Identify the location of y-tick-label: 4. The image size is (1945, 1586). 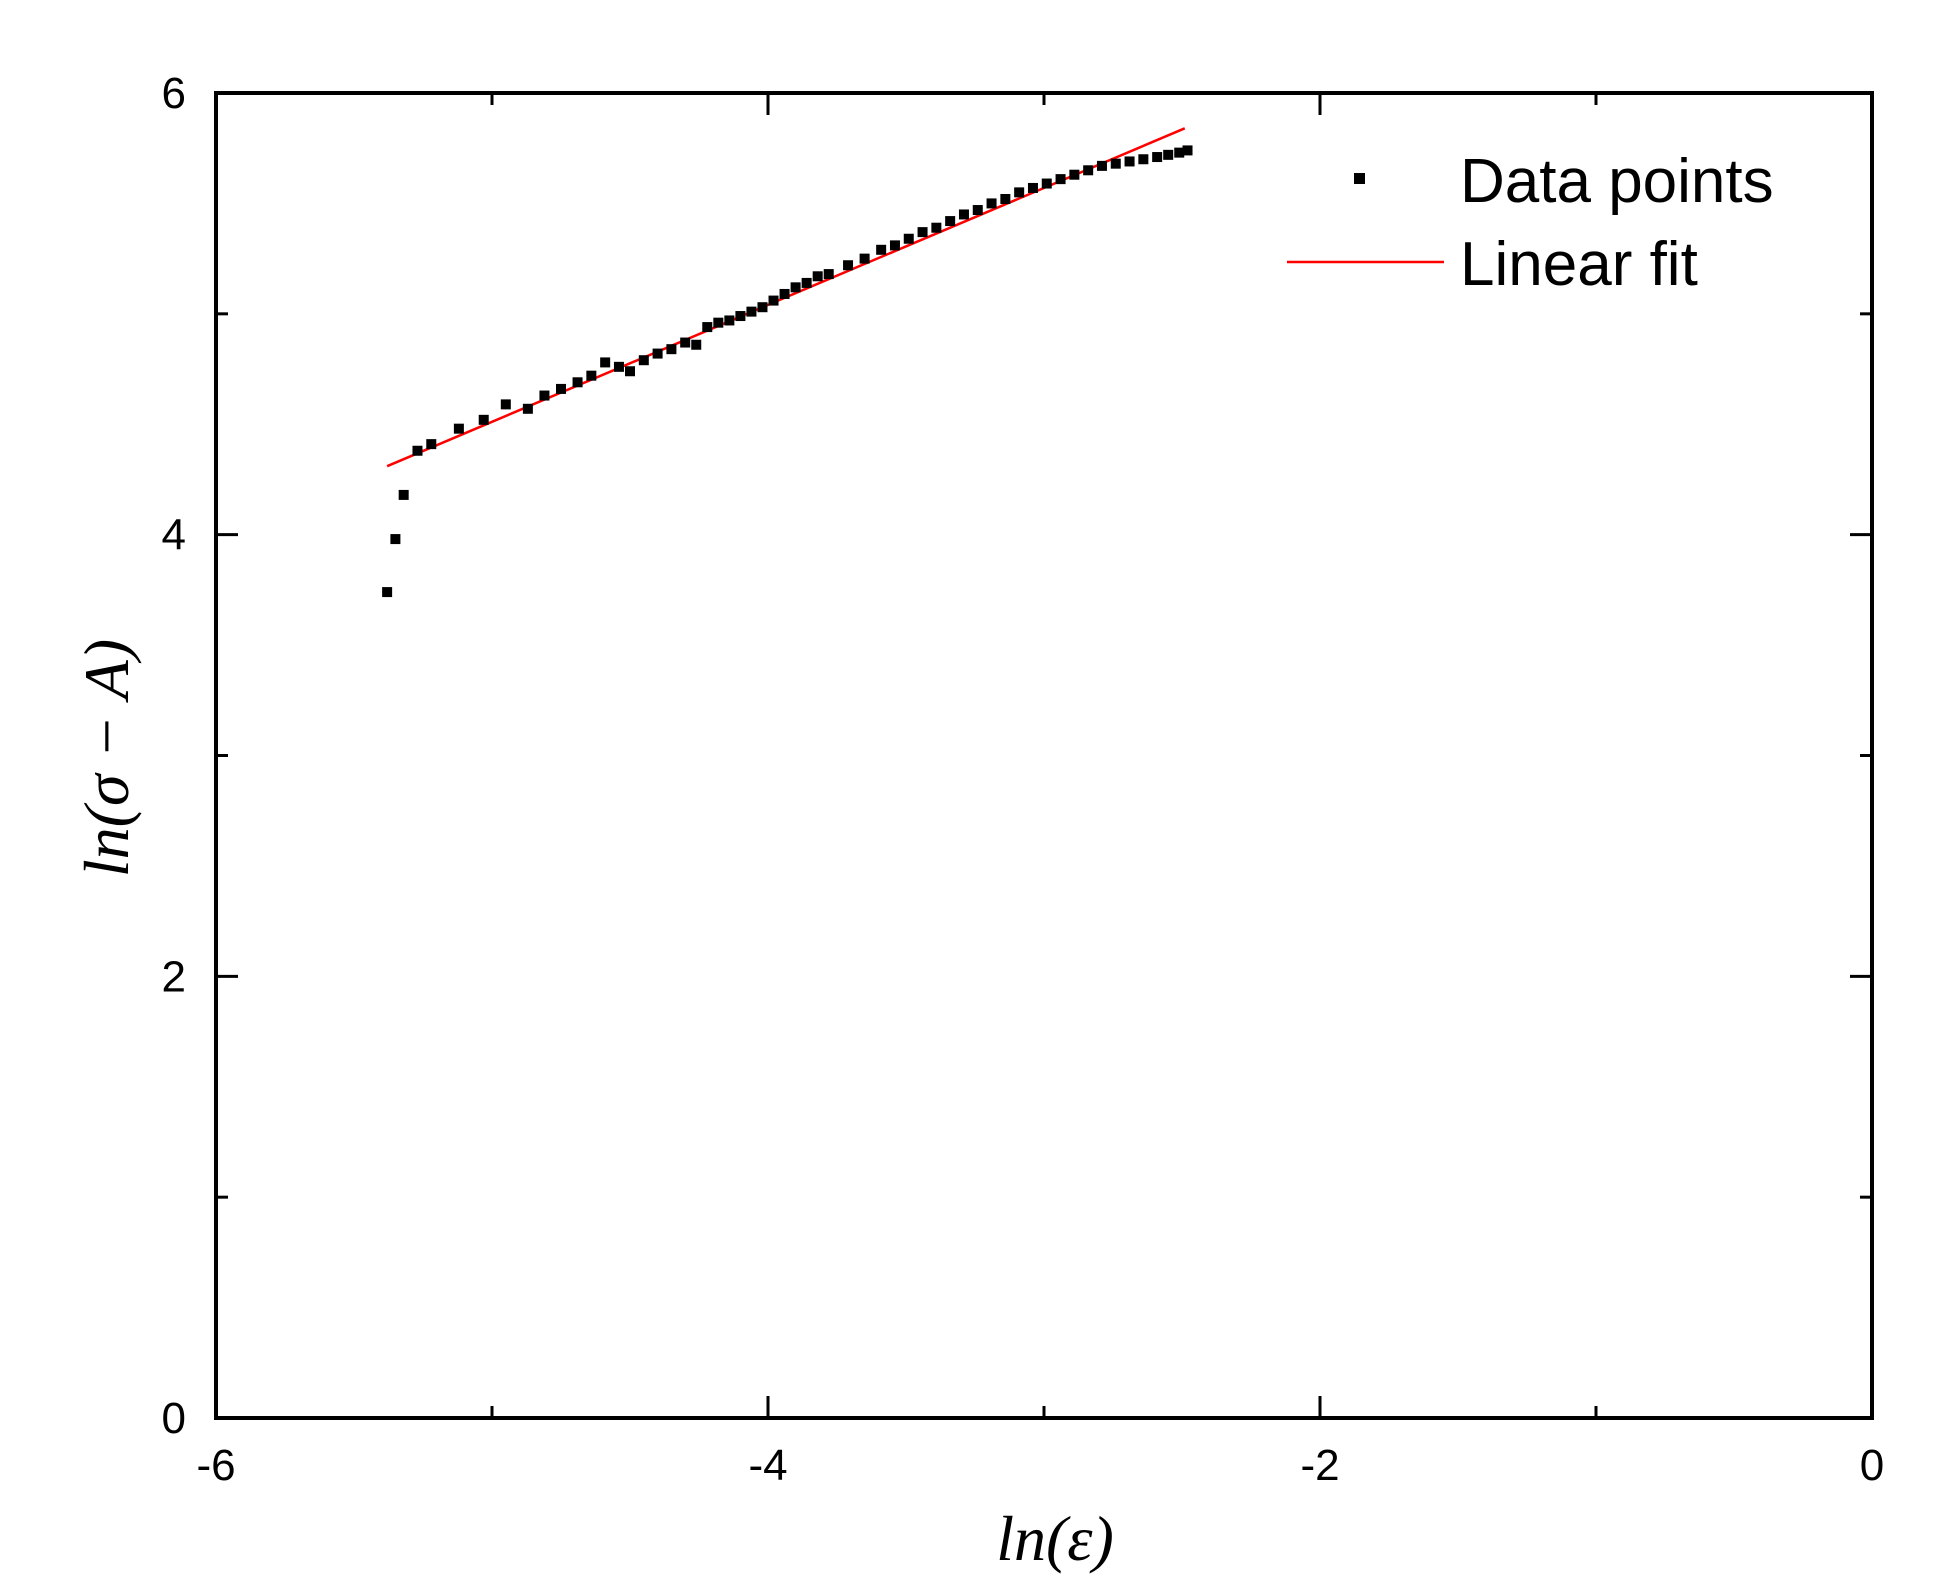
(174, 535).